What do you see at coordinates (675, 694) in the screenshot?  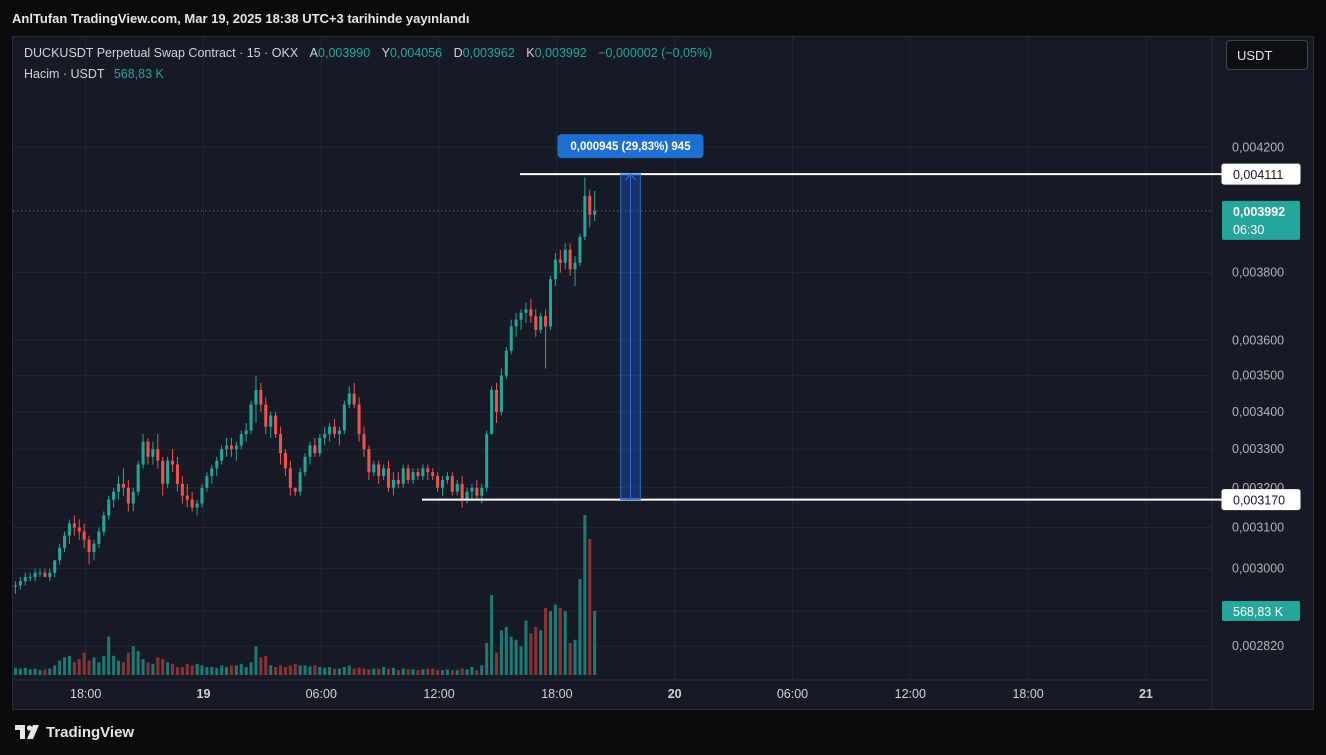 I see `x-tick-label: 20` at bounding box center [675, 694].